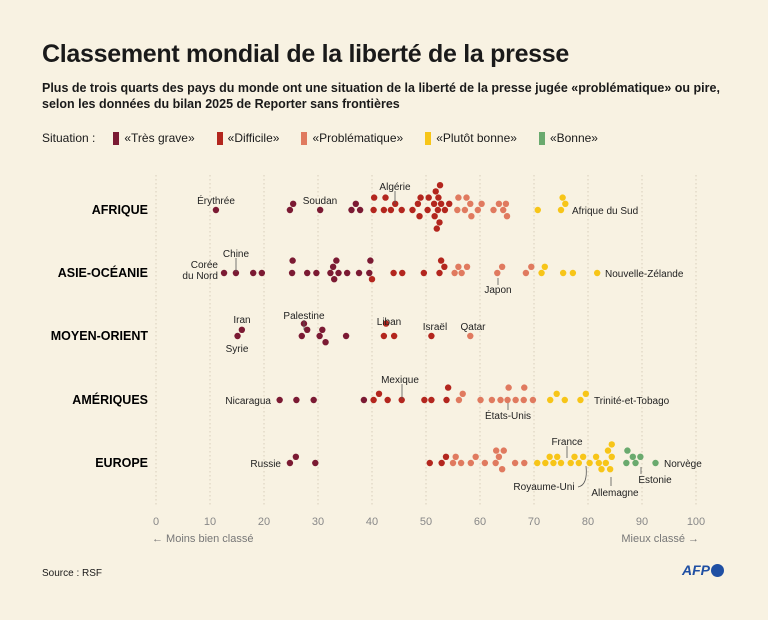 This screenshot has height=620, width=768. What do you see at coordinates (72, 573) in the screenshot?
I see `source-note: Source : RSF` at bounding box center [72, 573].